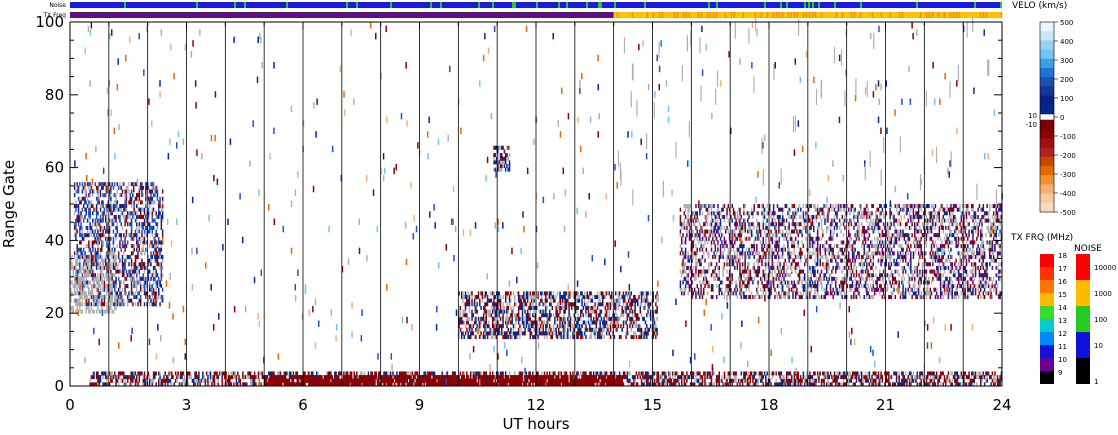  Describe the element at coordinates (686, 15) in the screenshot. I see `txfreq-mark` at that location.